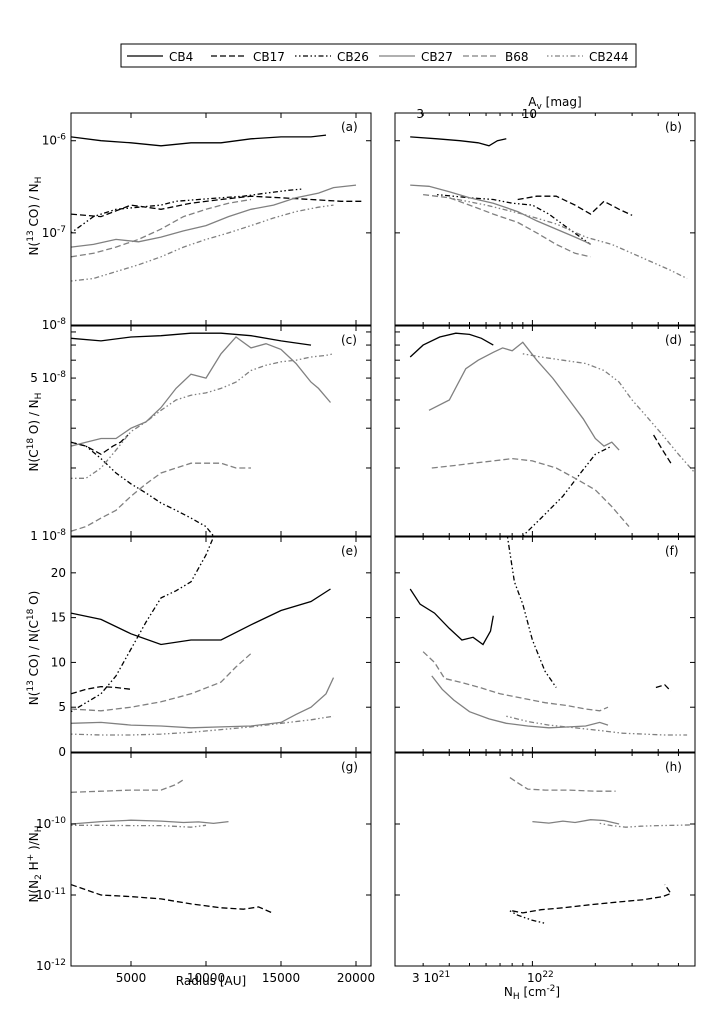 This screenshot has width=706, height=1015. Describe the element at coordinates (54, 324) in the screenshot. I see `y-tick-label: 10⁻⁸` at that location.